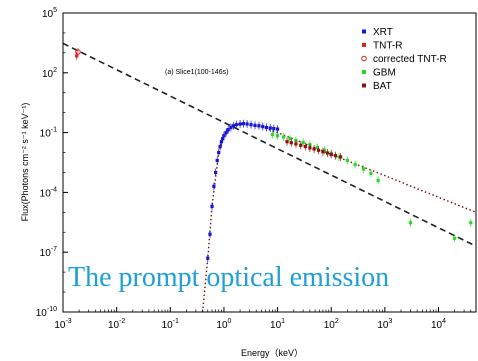 This screenshot has height=361, width=478. What do you see at coordinates (438, 324) in the screenshot?
I see `x-tick-label: 10⁴` at bounding box center [438, 324].